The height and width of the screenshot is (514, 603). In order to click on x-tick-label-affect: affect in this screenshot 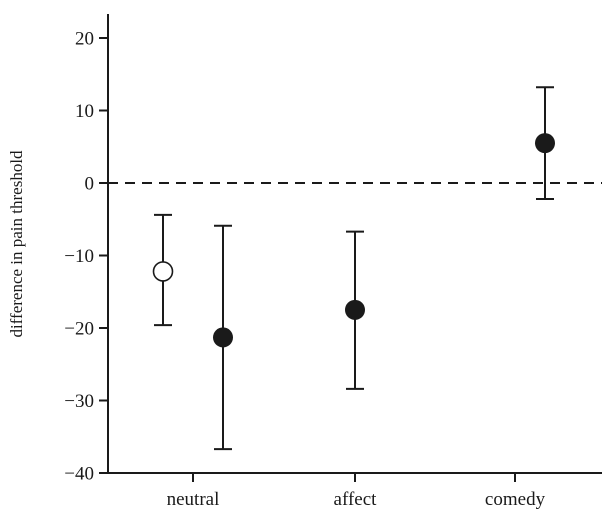, I will do `click(356, 499)`.